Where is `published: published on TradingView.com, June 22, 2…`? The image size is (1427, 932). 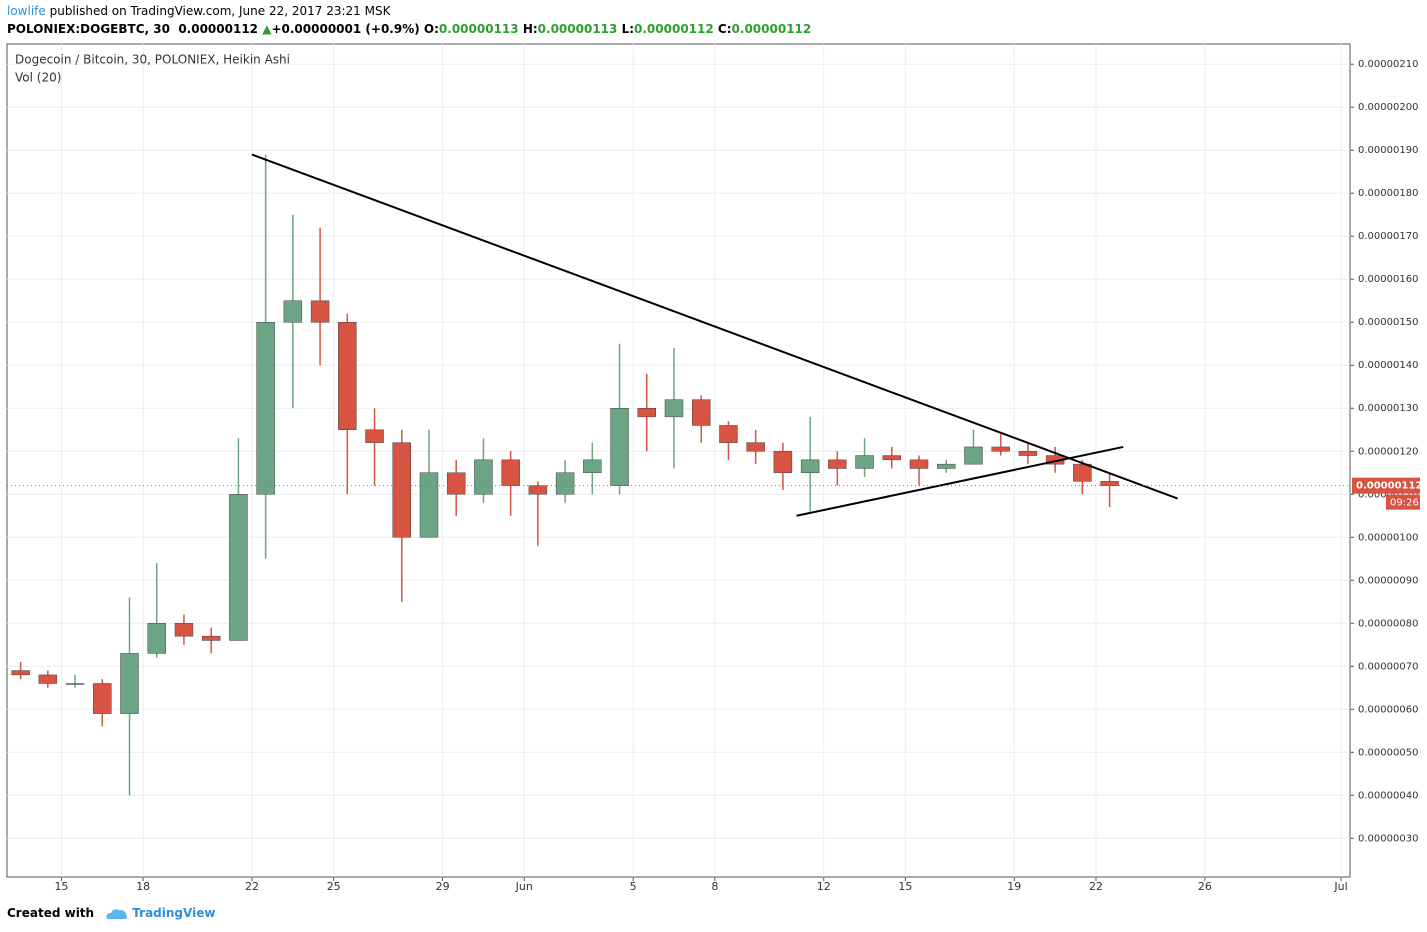
published: published on TradingView.com, June 22, 2… is located at coordinates (220, 11).